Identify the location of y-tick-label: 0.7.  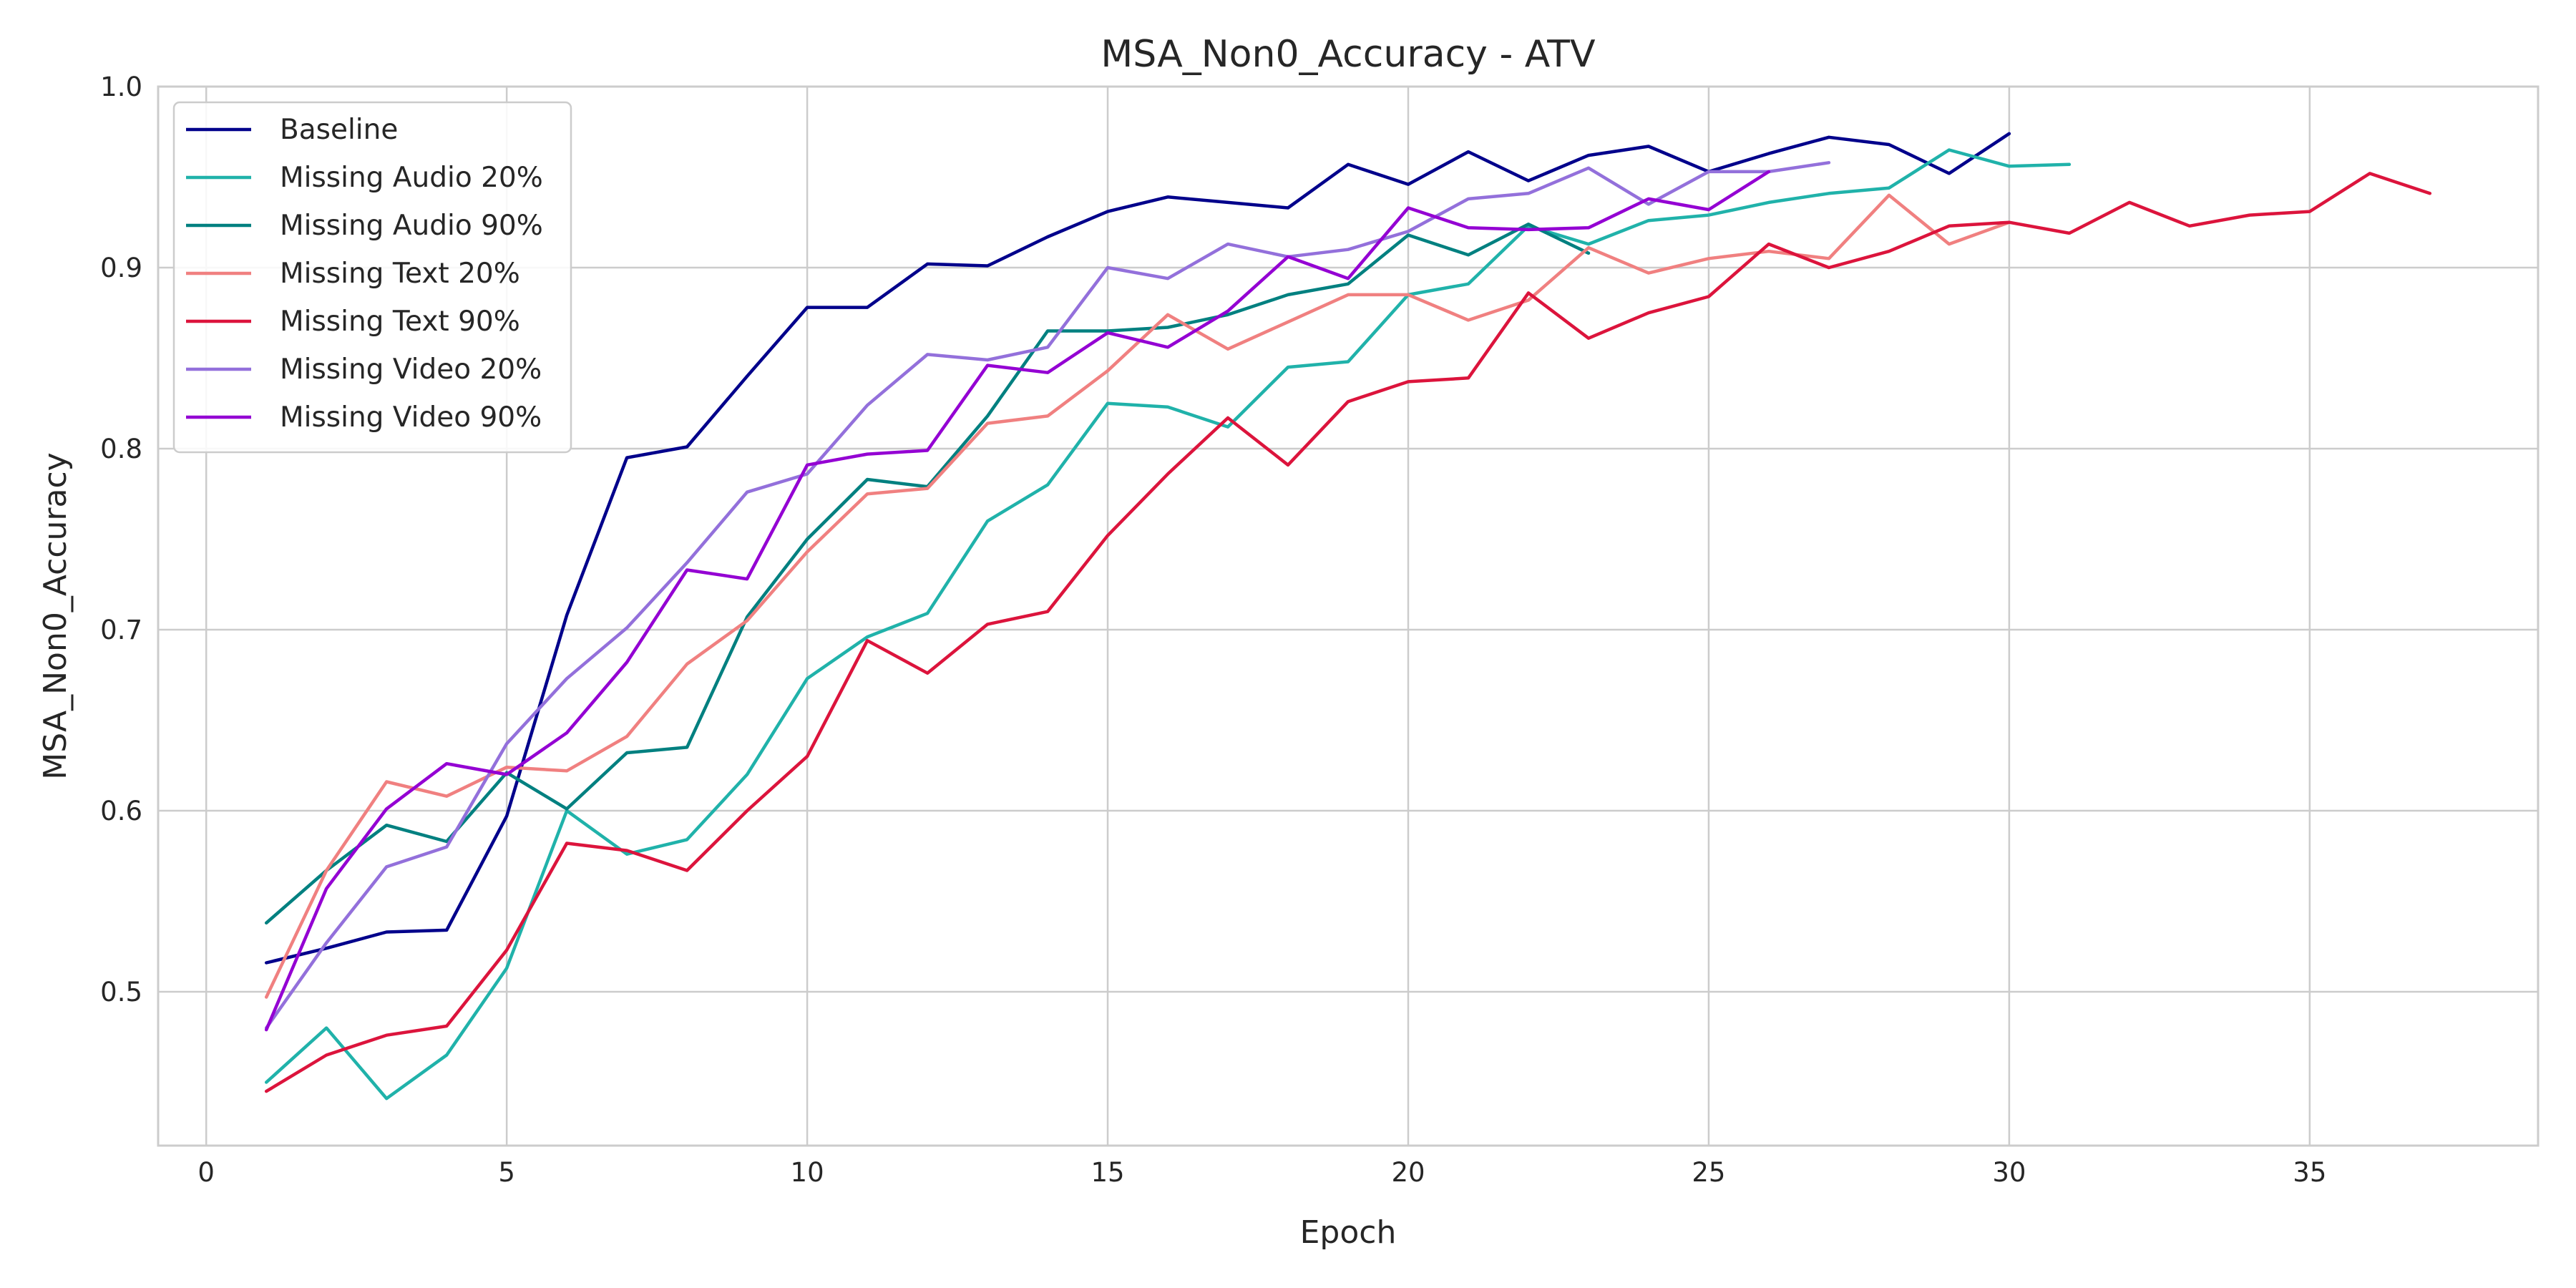
(121, 630).